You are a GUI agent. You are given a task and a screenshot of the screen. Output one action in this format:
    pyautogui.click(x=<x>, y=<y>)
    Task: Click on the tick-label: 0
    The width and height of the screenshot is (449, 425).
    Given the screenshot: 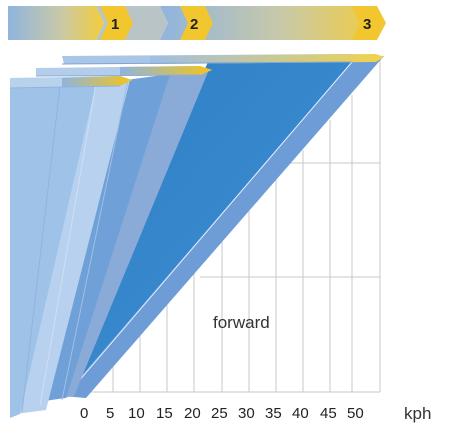 What is the action you would take?
    pyautogui.click(x=84, y=413)
    